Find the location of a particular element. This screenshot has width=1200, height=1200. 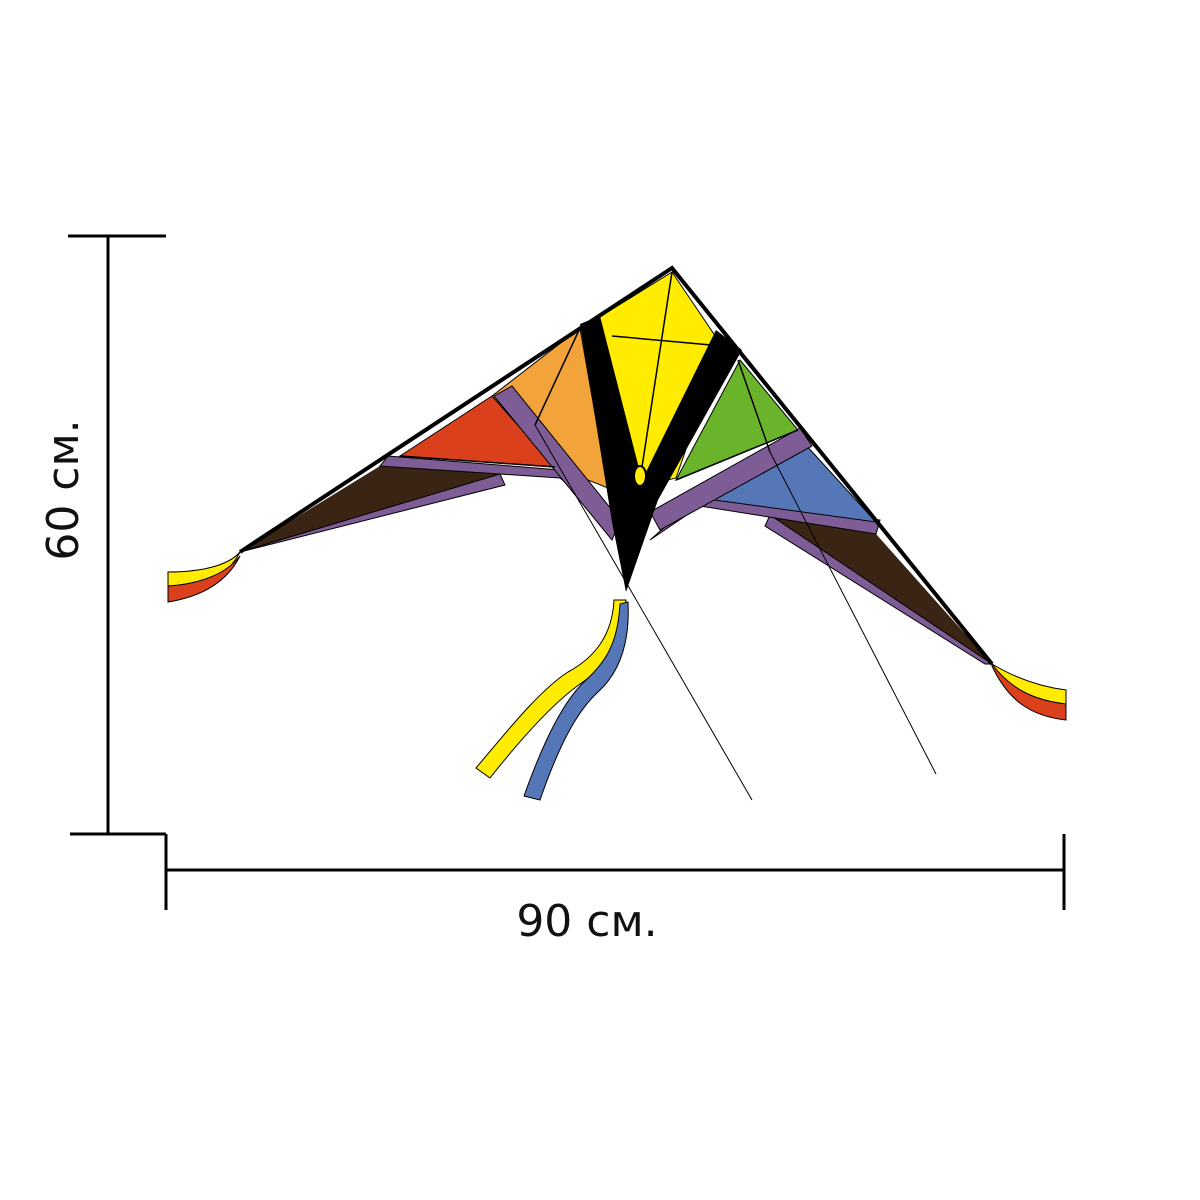

height-label: 60 см. is located at coordinates (63, 489).